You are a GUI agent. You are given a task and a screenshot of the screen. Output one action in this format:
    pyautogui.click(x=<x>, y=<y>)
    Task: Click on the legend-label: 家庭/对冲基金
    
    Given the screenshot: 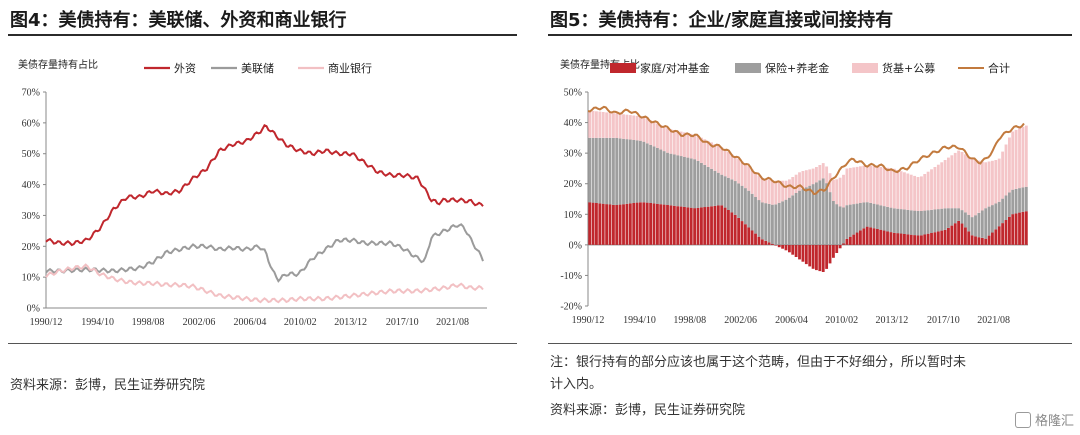 What is the action you would take?
    pyautogui.click(x=675, y=68)
    